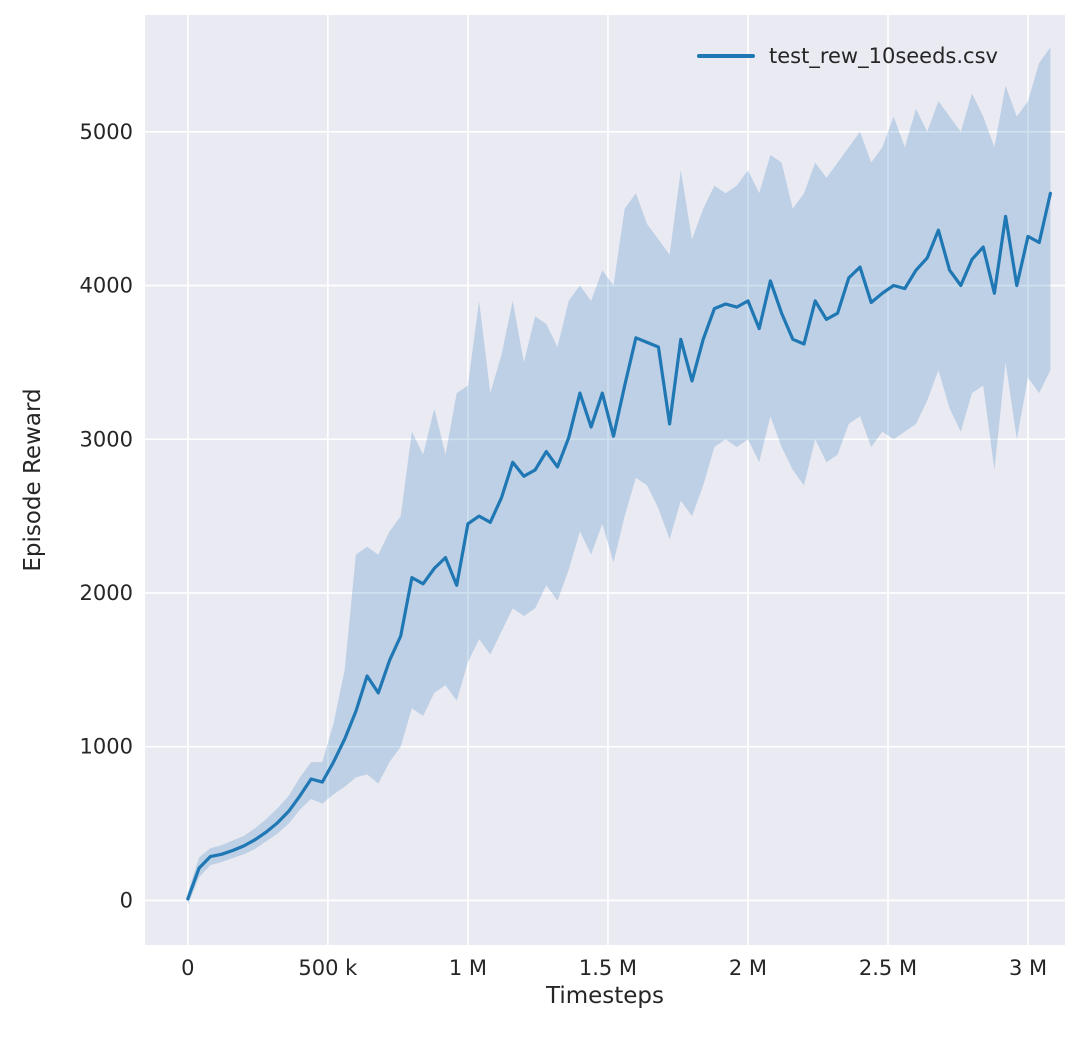 The height and width of the screenshot is (1050, 1092). What do you see at coordinates (328, 968) in the screenshot?
I see `x-tick-label: 500 k` at bounding box center [328, 968].